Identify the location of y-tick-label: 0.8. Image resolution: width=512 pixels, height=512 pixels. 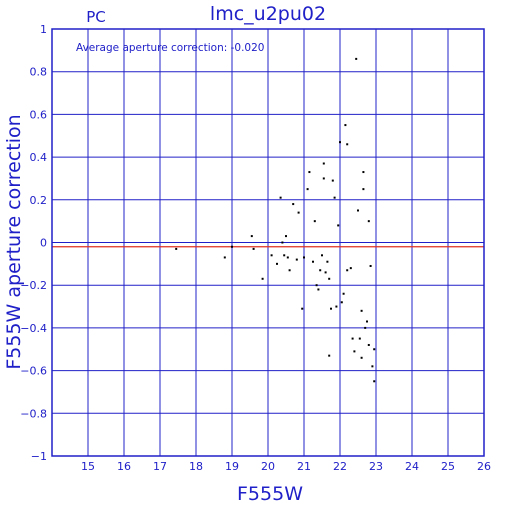
(39, 72).